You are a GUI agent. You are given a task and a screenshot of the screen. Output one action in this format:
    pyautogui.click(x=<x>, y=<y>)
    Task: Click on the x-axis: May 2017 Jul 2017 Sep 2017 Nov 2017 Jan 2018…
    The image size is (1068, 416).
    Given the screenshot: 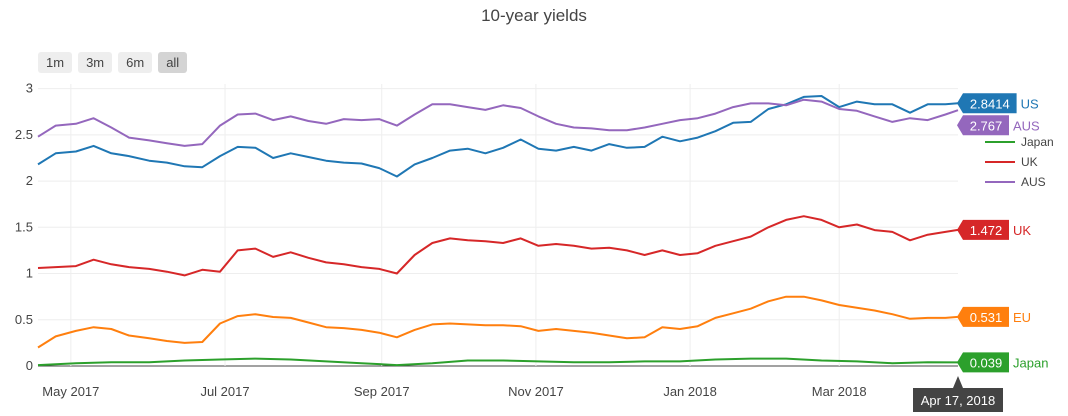 What is the action you would take?
    pyautogui.click(x=454, y=391)
    